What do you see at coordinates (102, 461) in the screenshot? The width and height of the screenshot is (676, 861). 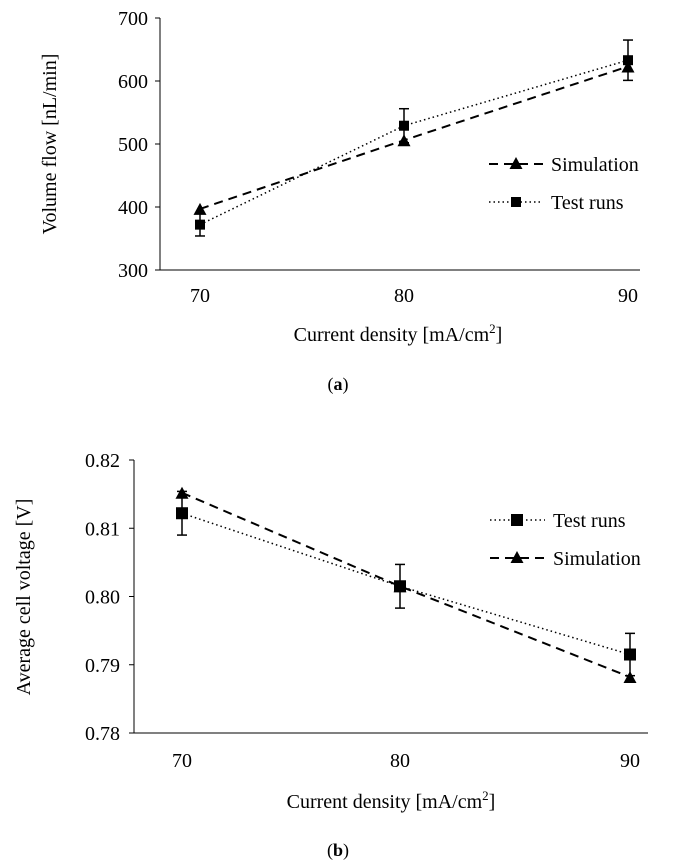 I see `y-tick-label: 0.82` at bounding box center [102, 461].